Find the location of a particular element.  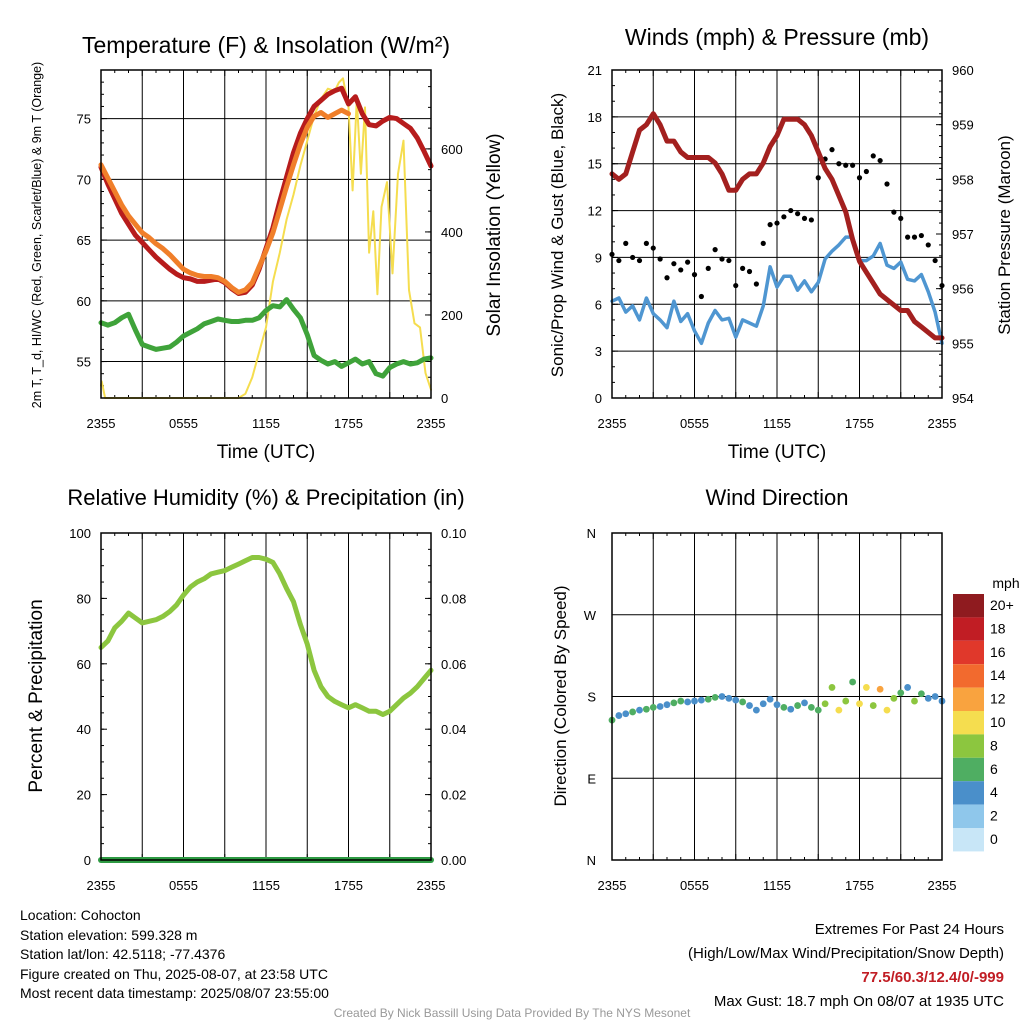

y-tick-label: 20 is located at coordinates (84, 795).